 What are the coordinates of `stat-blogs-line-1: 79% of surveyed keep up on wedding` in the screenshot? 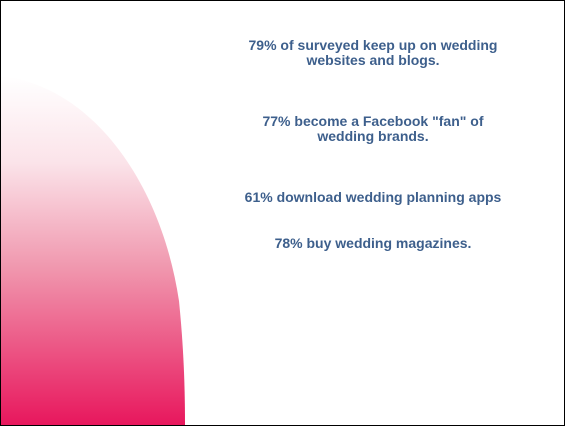 It's located at (373, 45).